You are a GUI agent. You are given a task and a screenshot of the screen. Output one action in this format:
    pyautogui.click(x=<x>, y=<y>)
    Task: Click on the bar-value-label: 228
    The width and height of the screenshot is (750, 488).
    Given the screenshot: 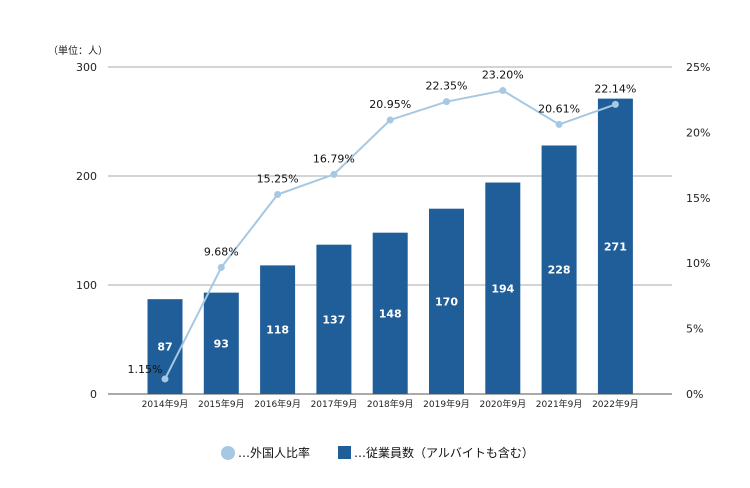 What is the action you would take?
    pyautogui.click(x=559, y=270)
    